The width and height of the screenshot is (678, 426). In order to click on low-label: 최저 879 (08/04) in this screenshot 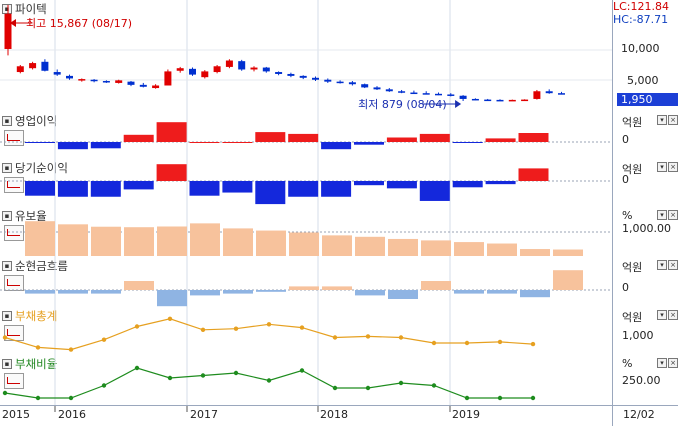, I will do `click(402, 104)`.